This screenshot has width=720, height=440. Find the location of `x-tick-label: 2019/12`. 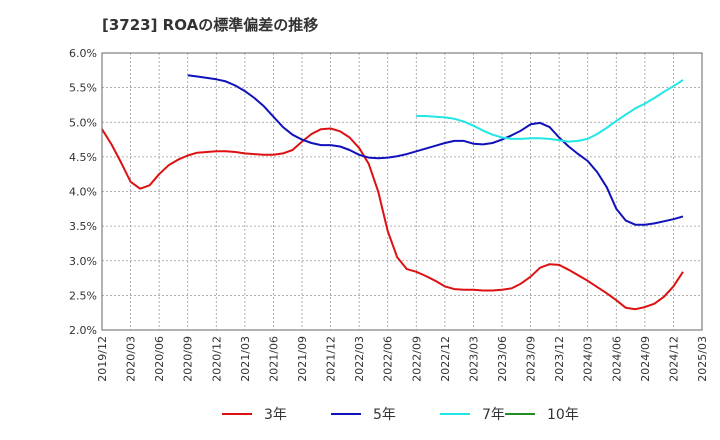

x-tick-label: 2019/12 is located at coordinates (102, 359).